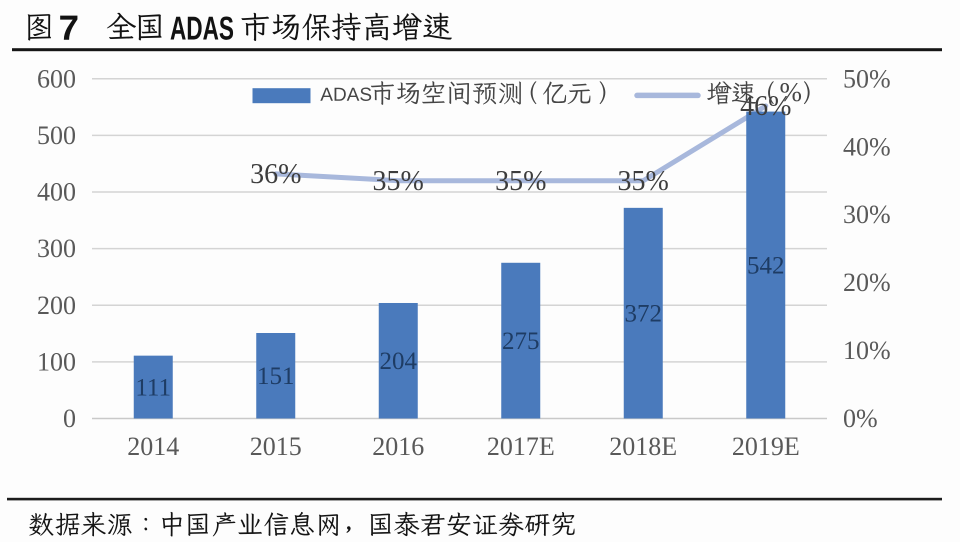 This screenshot has width=960, height=542. I want to click on svg-text: 2016, so click(398, 446).